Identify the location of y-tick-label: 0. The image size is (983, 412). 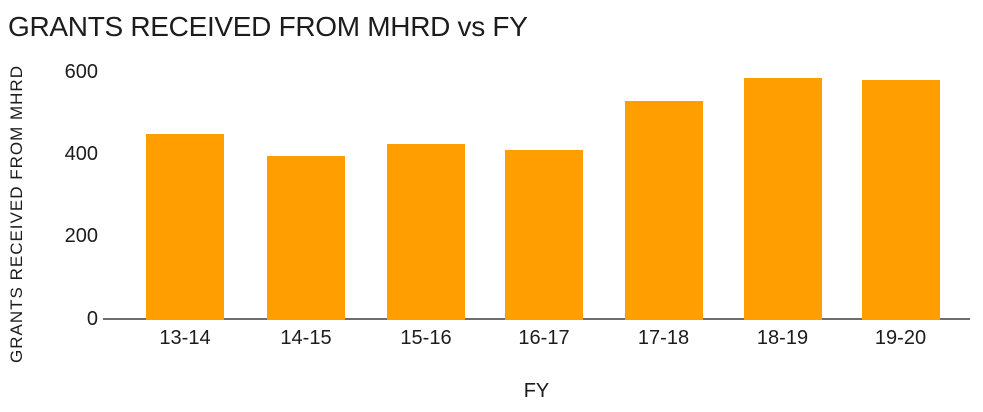
(92, 318).